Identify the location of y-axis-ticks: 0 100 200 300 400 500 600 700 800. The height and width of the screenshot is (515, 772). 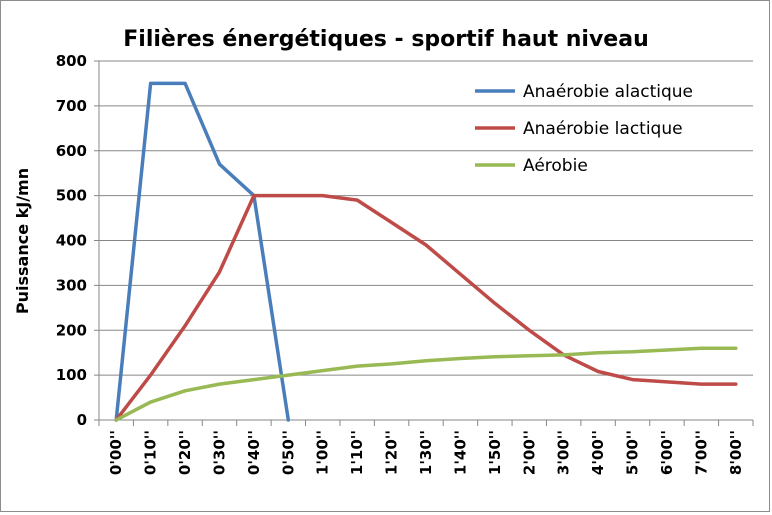
(77, 240).